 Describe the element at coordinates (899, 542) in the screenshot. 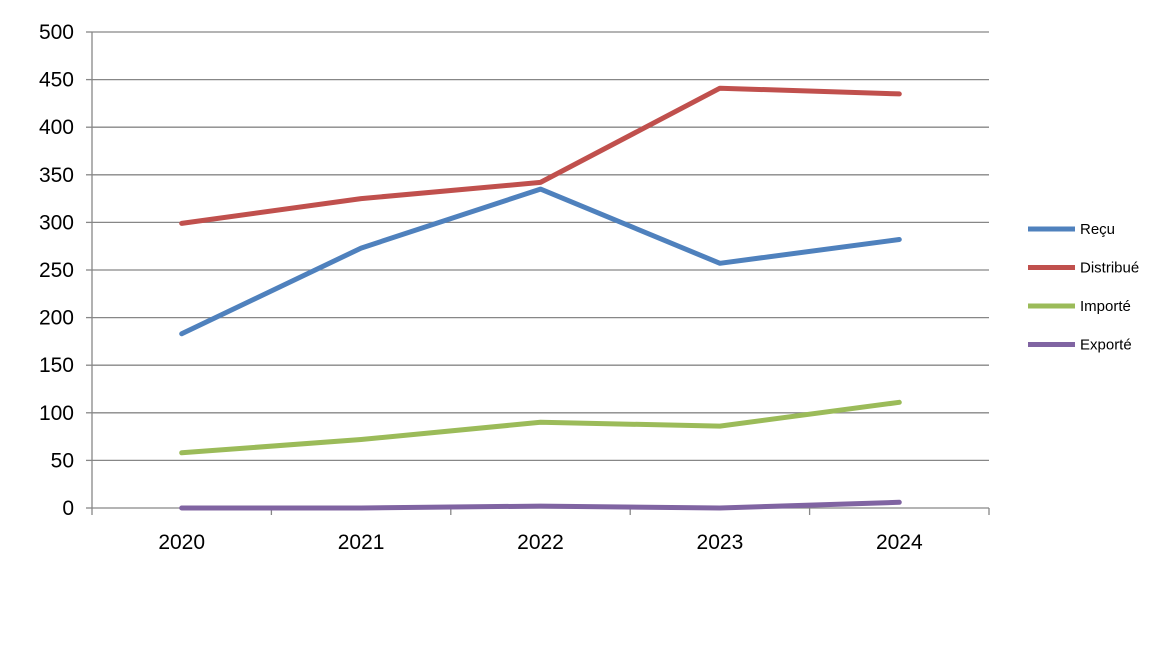

I see `x-tick-label-2024: 2024` at that location.